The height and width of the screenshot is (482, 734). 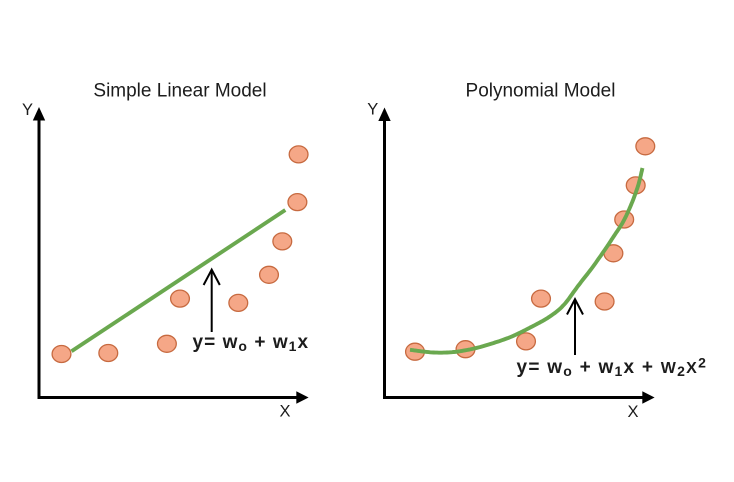 What do you see at coordinates (251, 343) in the screenshot?
I see `svg-text: y= wo + w1x` at bounding box center [251, 343].